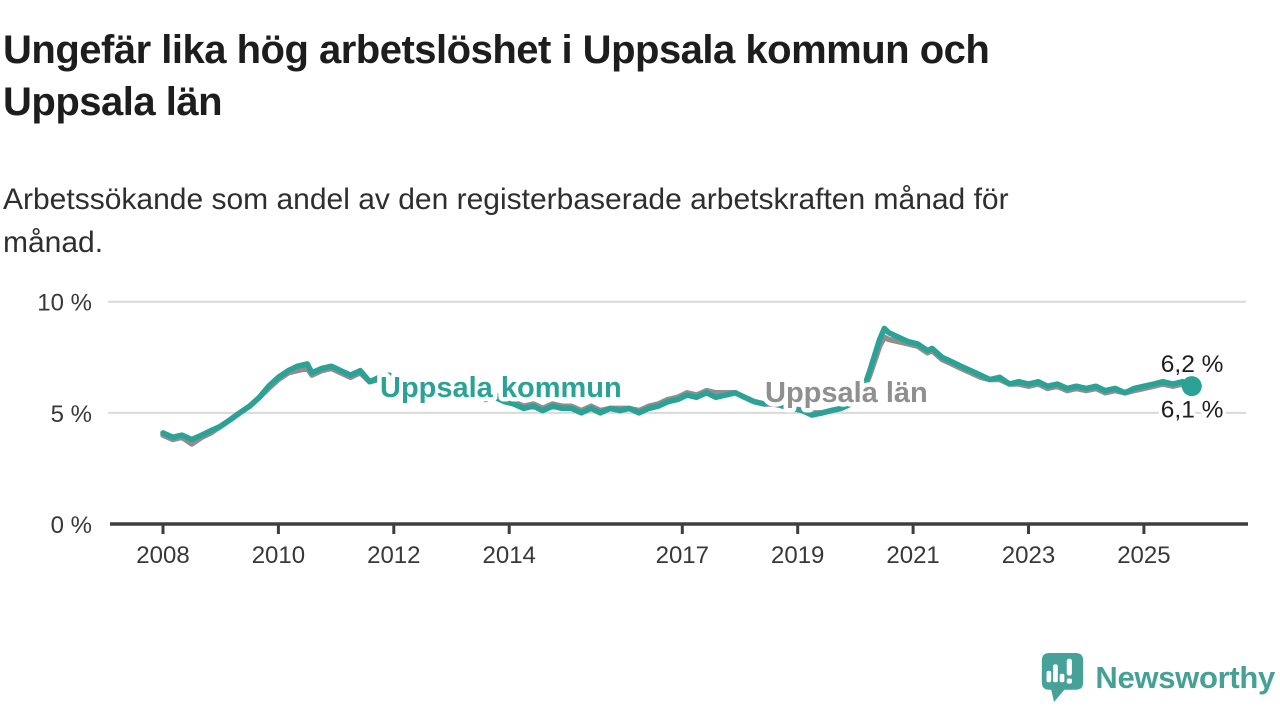  Describe the element at coordinates (912, 555) in the screenshot. I see `x-axis-tick-label: 2021` at that location.